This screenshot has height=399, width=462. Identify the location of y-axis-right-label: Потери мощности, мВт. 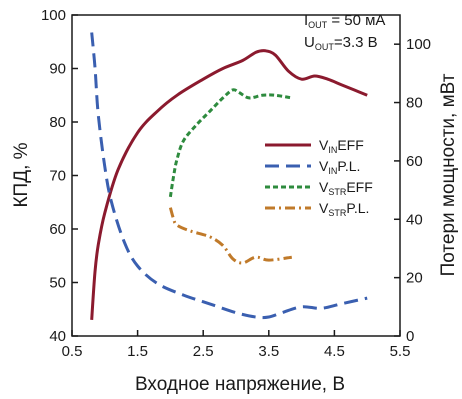
(448, 174).